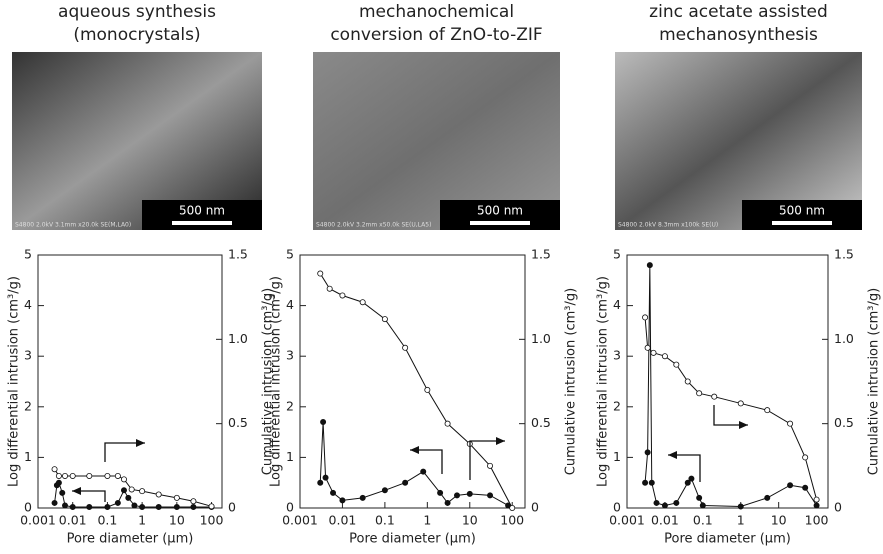  I want to click on x-axis-title: Pore diameter (μm), so click(727, 539).